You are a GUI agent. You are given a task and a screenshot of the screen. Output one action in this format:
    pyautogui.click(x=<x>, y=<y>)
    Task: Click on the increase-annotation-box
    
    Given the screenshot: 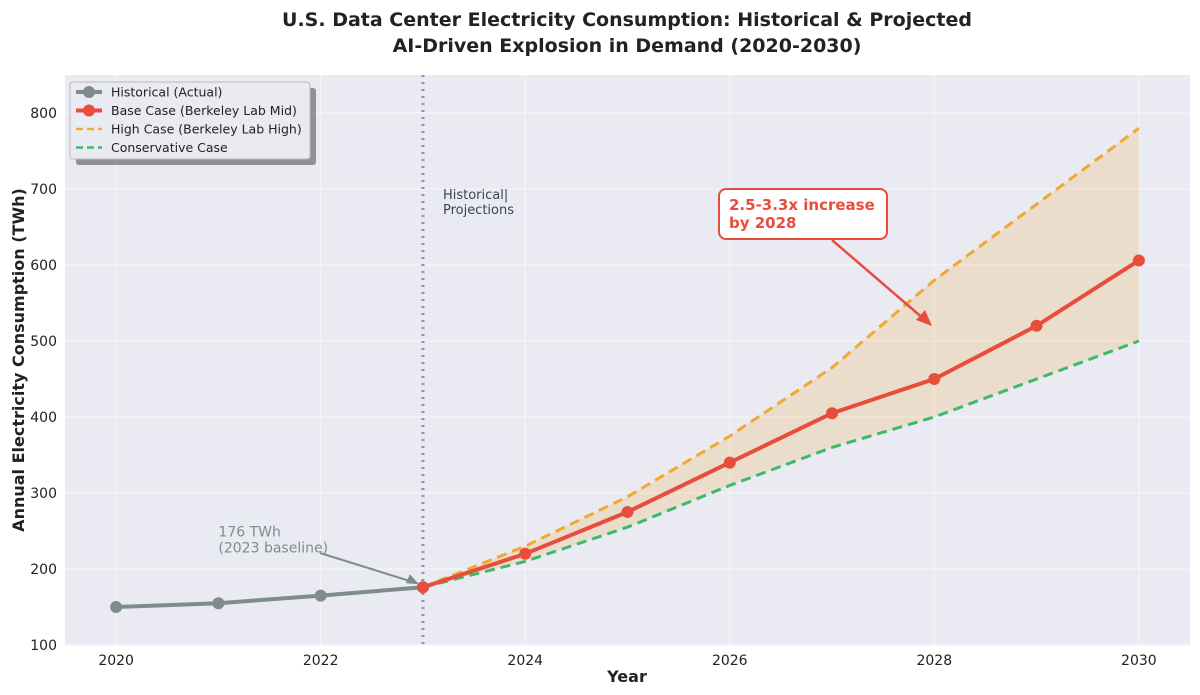 What is the action you would take?
    pyautogui.click(x=803, y=214)
    